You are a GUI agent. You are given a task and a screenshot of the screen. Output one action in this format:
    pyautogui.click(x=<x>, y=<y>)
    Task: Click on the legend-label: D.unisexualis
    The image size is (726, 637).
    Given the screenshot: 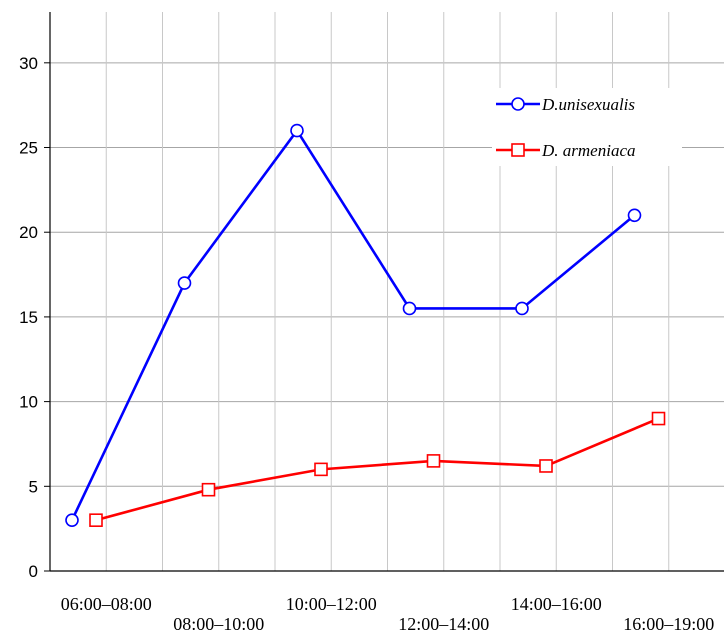 What is the action you would take?
    pyautogui.click(x=588, y=104)
    